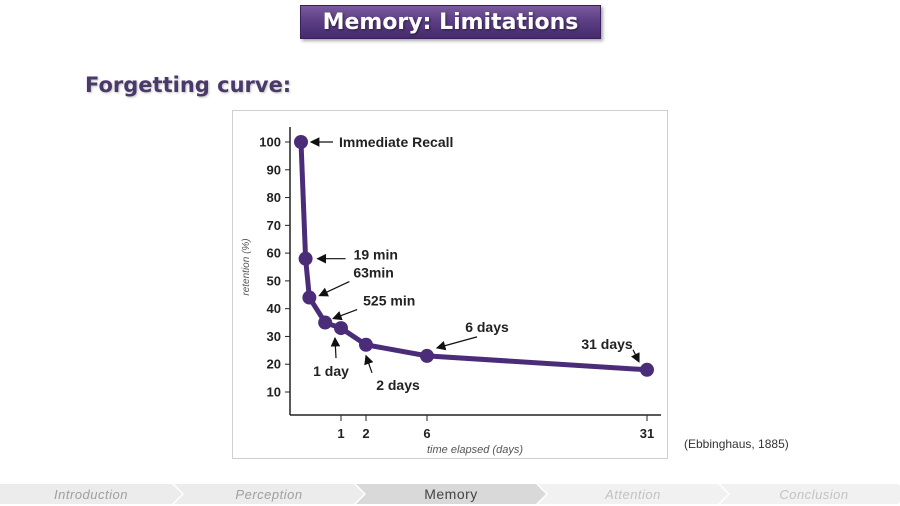  Describe the element at coordinates (274, 336) in the screenshot. I see `y-tick-label: 30` at that location.